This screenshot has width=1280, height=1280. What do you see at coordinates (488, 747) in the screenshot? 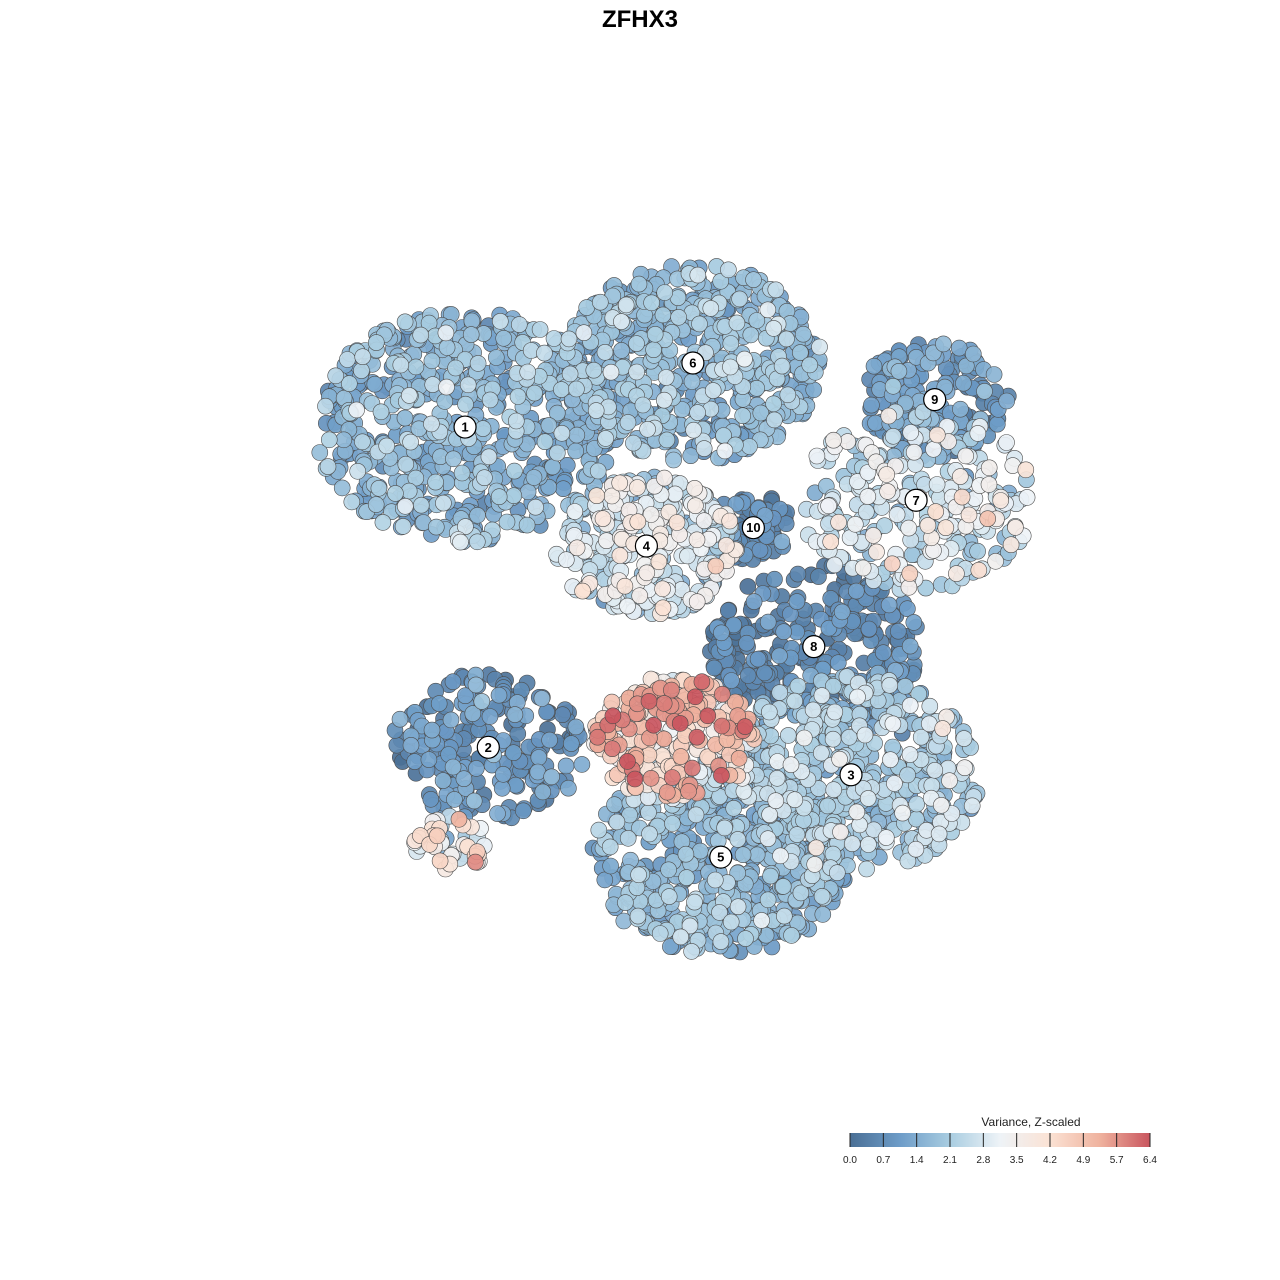
I see `cluster-label-2: 2` at bounding box center [488, 747].